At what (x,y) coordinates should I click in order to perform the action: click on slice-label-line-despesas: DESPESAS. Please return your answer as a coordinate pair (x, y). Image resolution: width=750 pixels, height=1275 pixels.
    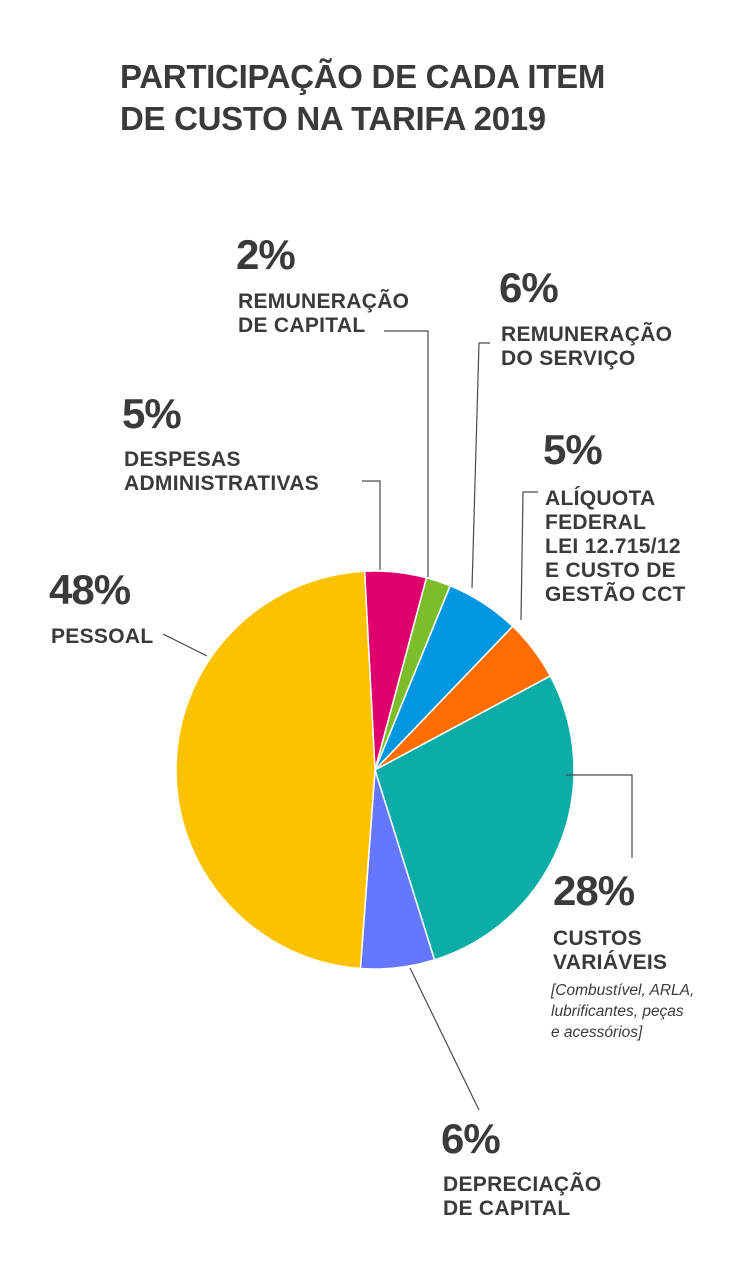
    Looking at the image, I should click on (182, 459).